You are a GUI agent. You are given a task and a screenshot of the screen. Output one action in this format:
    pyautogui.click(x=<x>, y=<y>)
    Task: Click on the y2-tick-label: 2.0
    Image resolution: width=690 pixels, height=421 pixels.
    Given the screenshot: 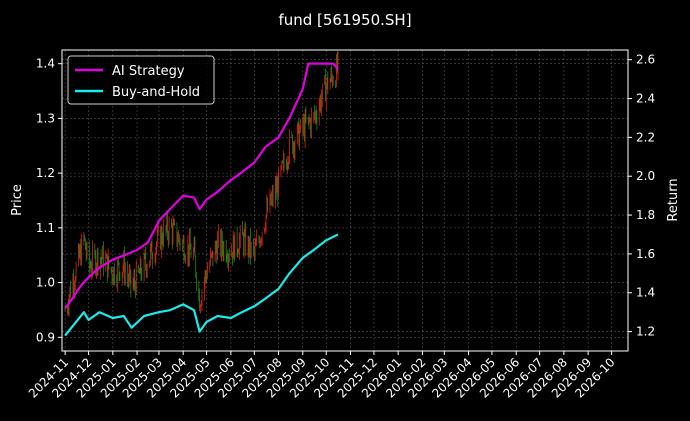 What is the action you would take?
    pyautogui.click(x=645, y=176)
    